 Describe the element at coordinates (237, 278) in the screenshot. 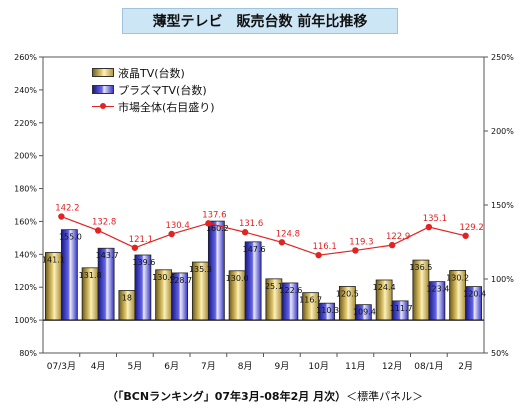

I see `bar-lcd-label: 130.0` at that location.